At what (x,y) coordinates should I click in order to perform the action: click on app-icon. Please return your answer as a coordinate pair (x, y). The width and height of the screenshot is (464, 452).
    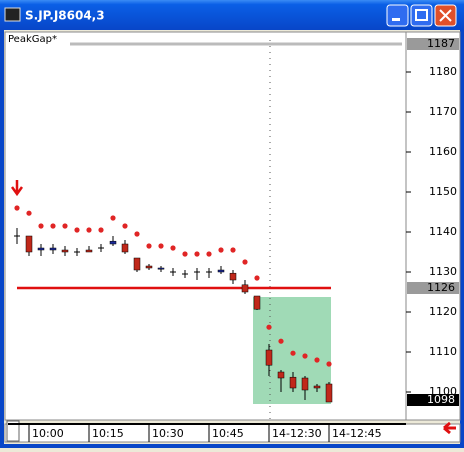
    Looking at the image, I should click on (12, 14).